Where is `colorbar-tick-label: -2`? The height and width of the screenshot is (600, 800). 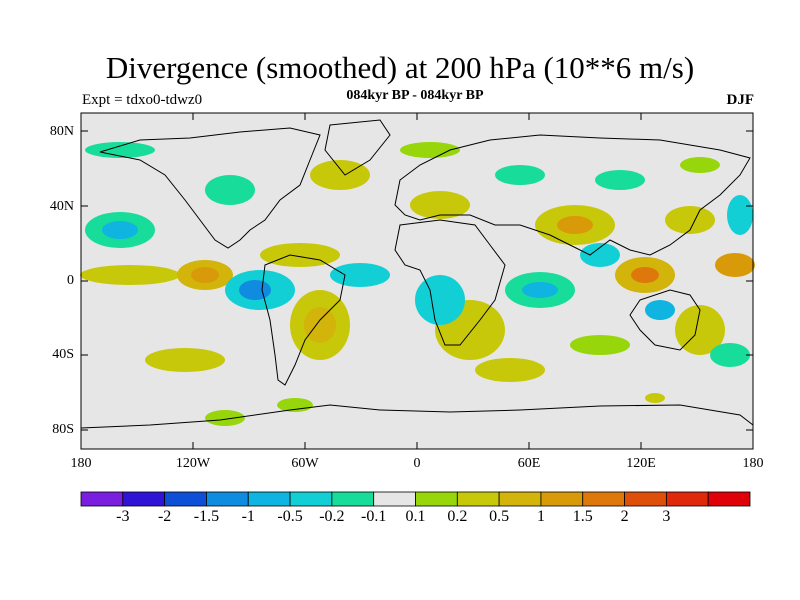
colorbar-tick-label: -2 is located at coordinates (164, 516).